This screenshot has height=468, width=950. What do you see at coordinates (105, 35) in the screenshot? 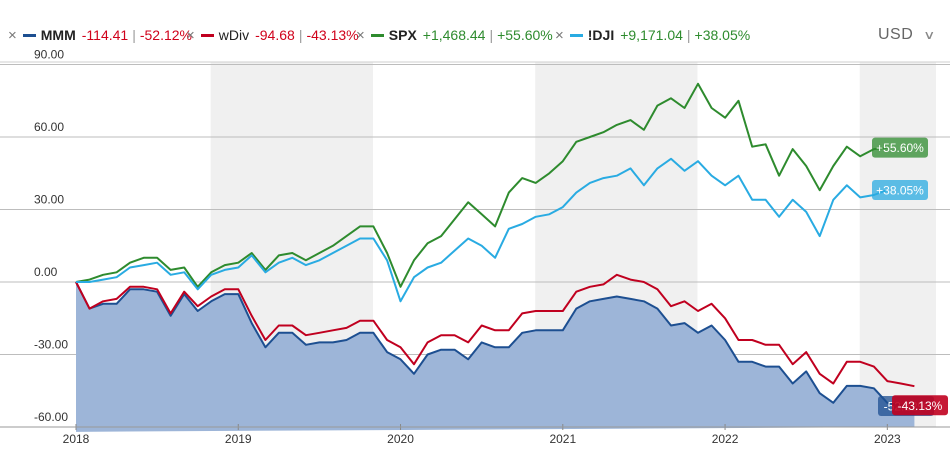
I see `legend-change: -114.41` at bounding box center [105, 35].